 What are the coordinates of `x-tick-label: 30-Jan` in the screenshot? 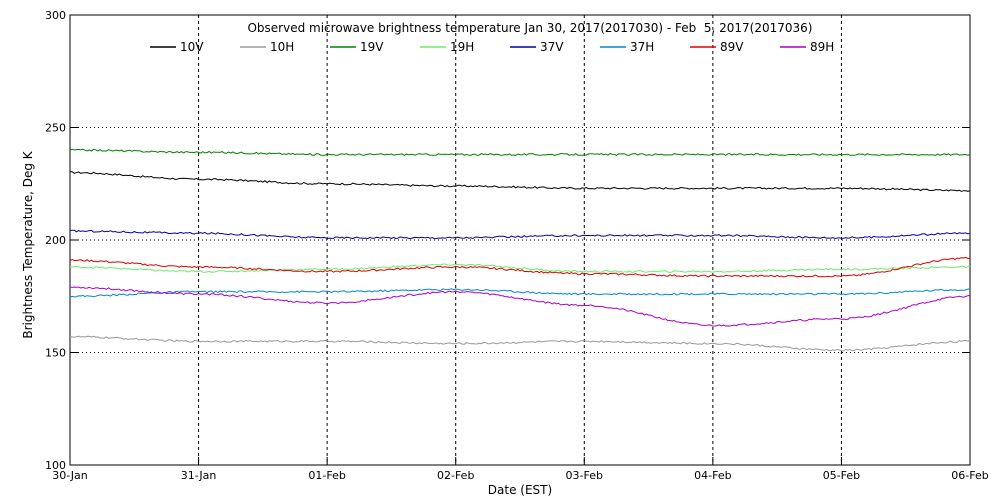 It's located at (70, 475).